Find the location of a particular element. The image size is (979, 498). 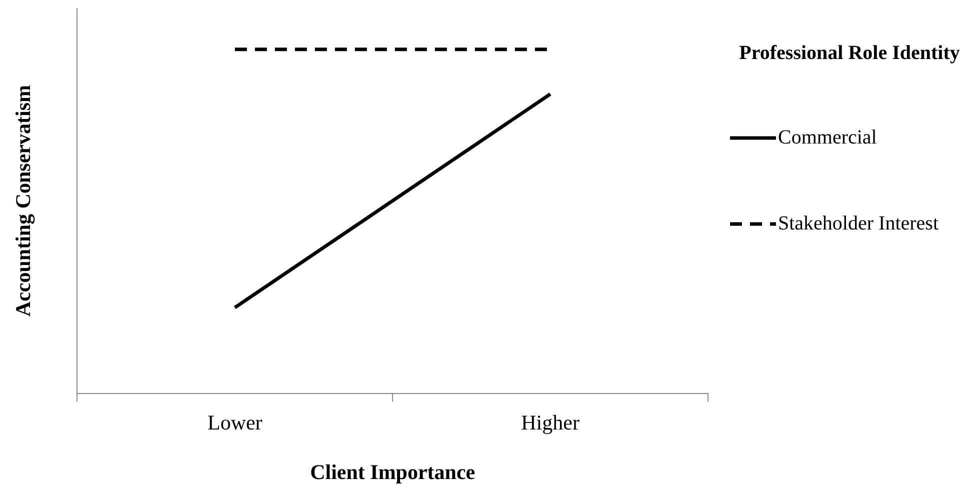

y-axis-title: Accounting Conservatism is located at coordinates (23, 200).